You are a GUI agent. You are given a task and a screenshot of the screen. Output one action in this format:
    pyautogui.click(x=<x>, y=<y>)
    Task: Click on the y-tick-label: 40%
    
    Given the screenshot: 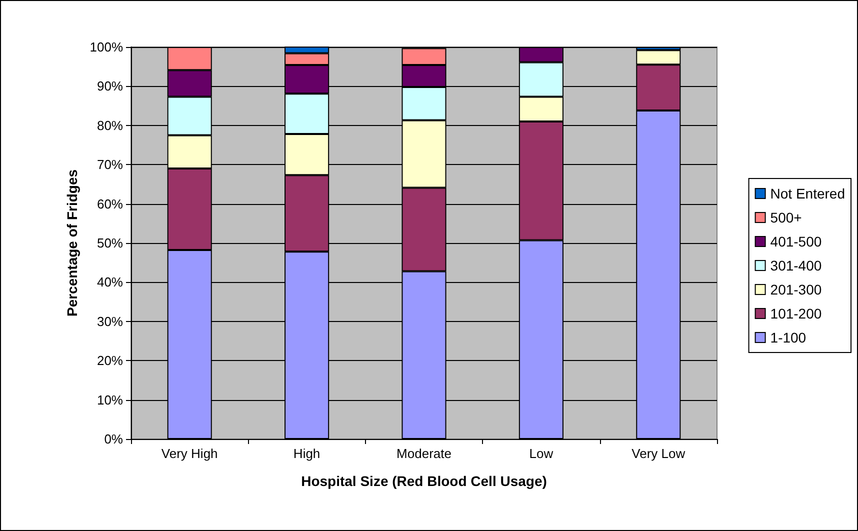 What is the action you would take?
    pyautogui.click(x=110, y=282)
    